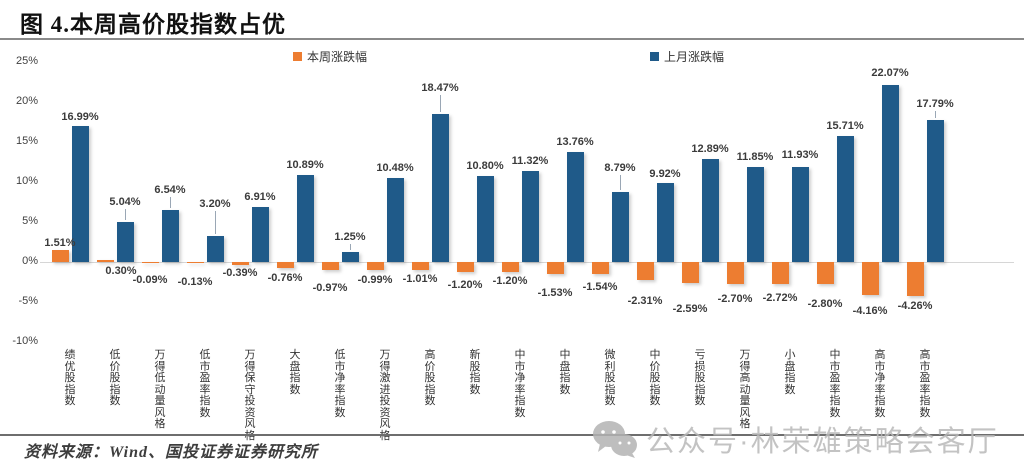 Image resolution: width=1024 pixels, height=465 pixels. Describe the element at coordinates (610, 378) in the screenshot. I see `category-label: 微 利 股 指 数` at that location.